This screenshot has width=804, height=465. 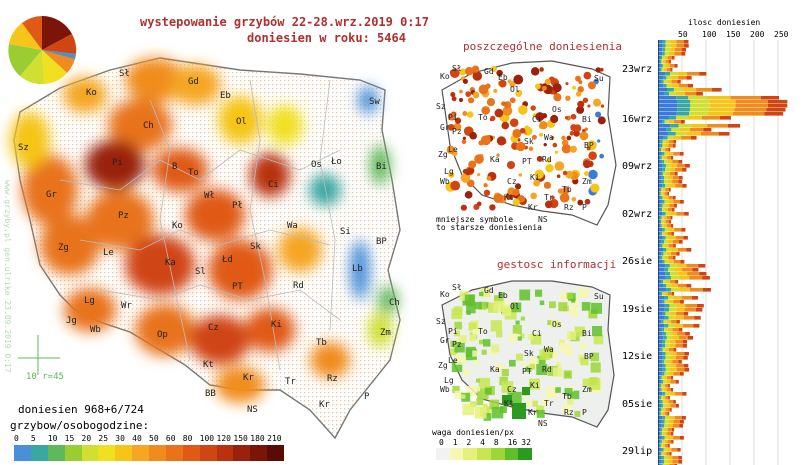 I want to click on city-label: Op, so click(x=162, y=335).